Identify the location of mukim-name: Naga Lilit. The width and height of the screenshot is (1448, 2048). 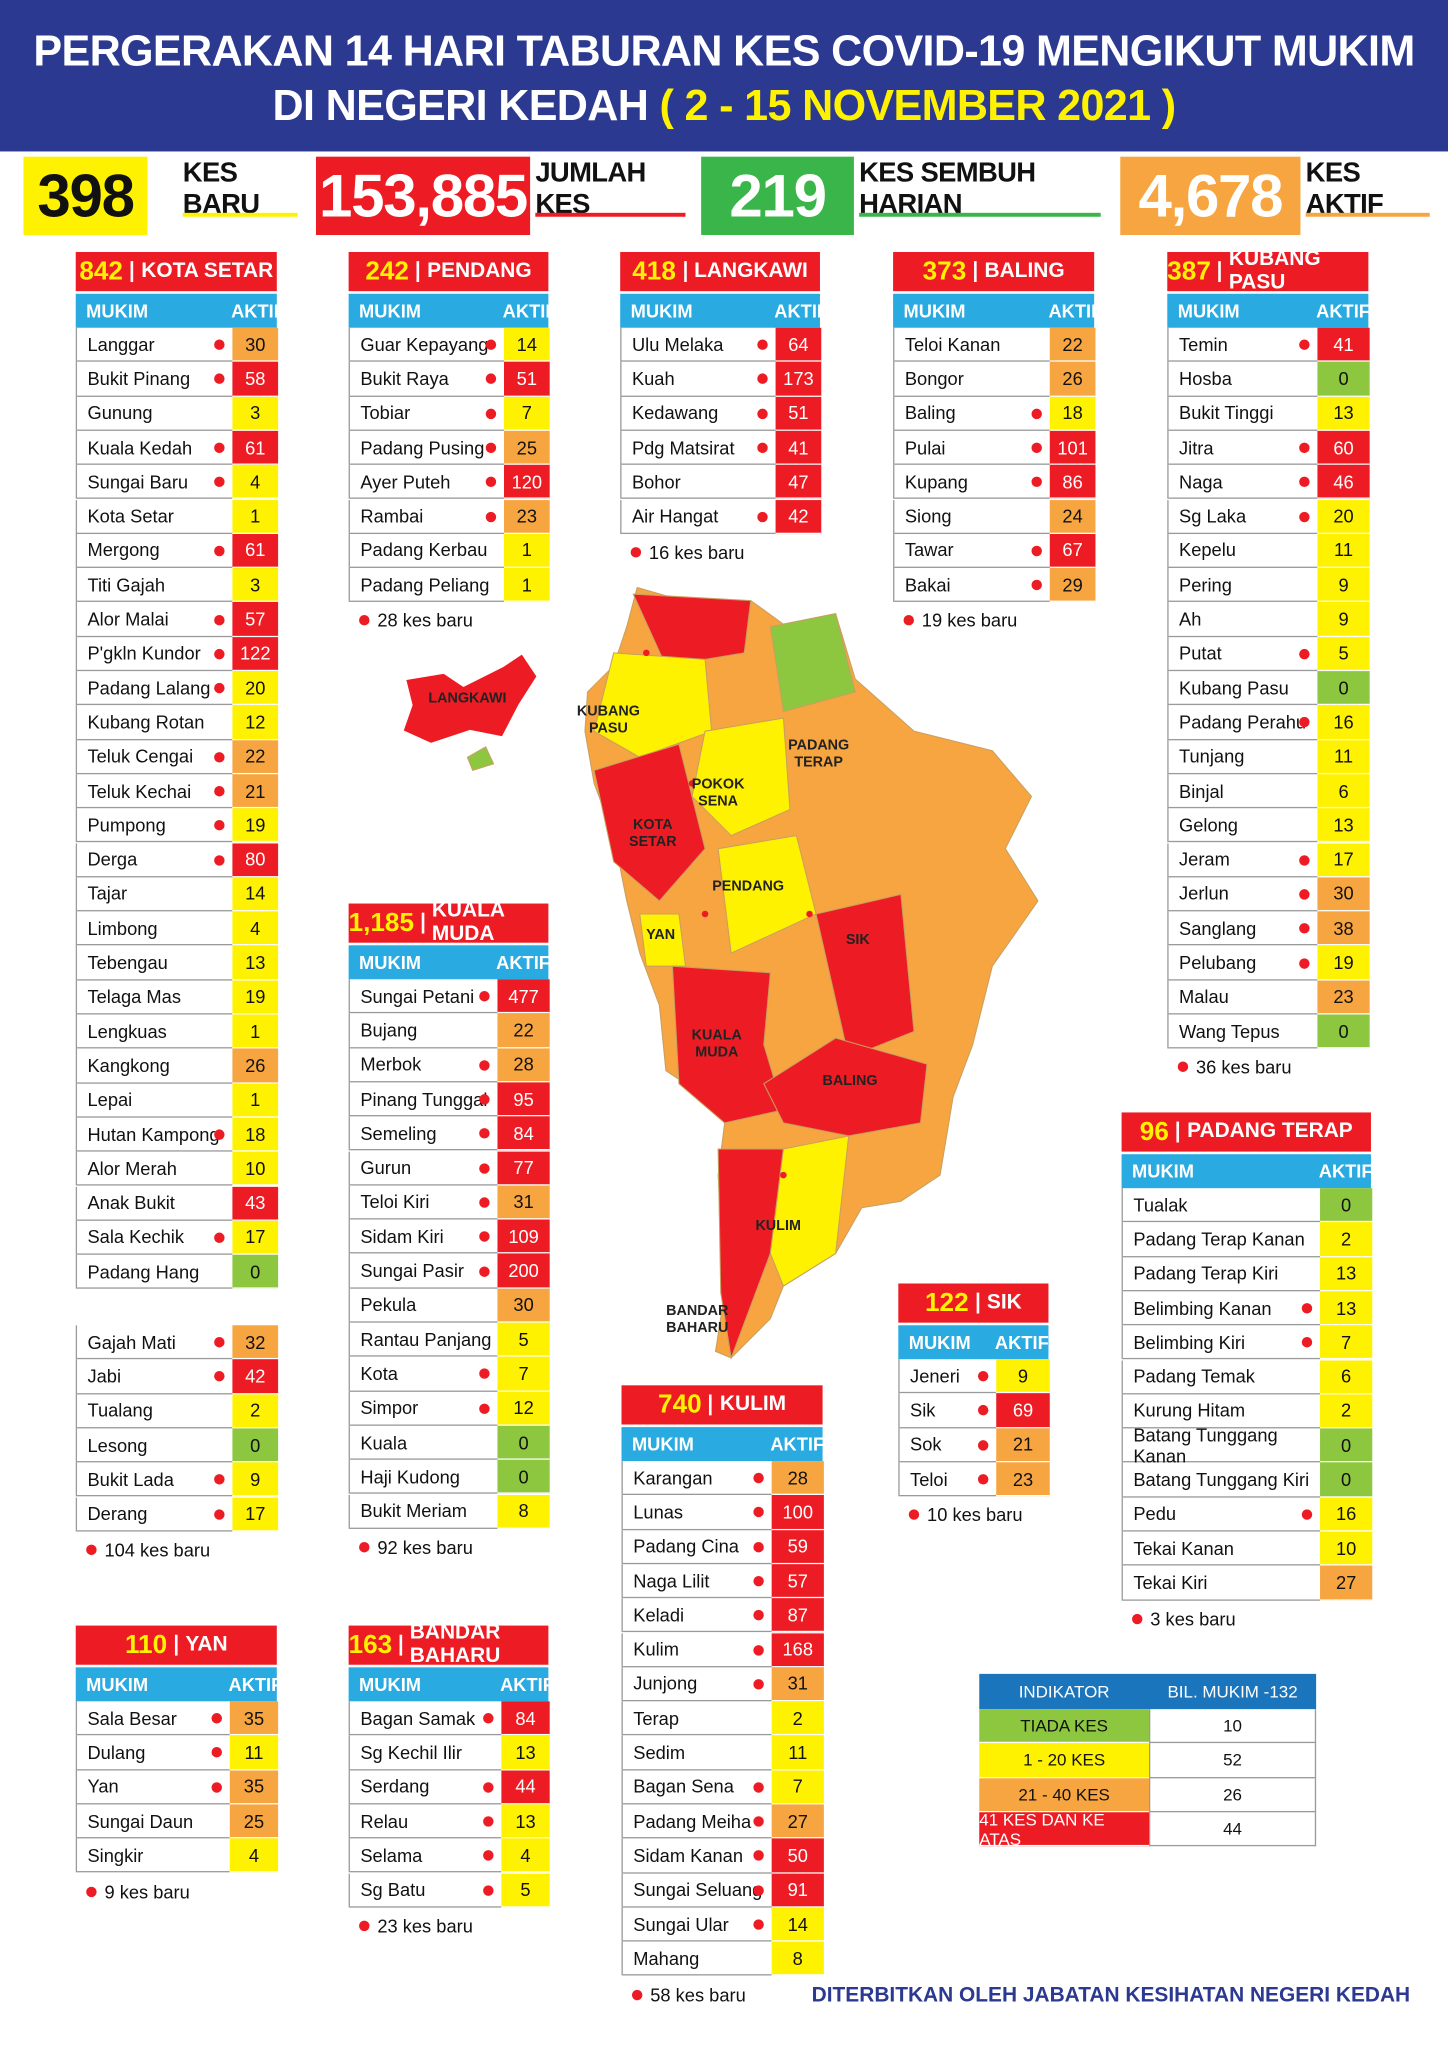
(697, 1581).